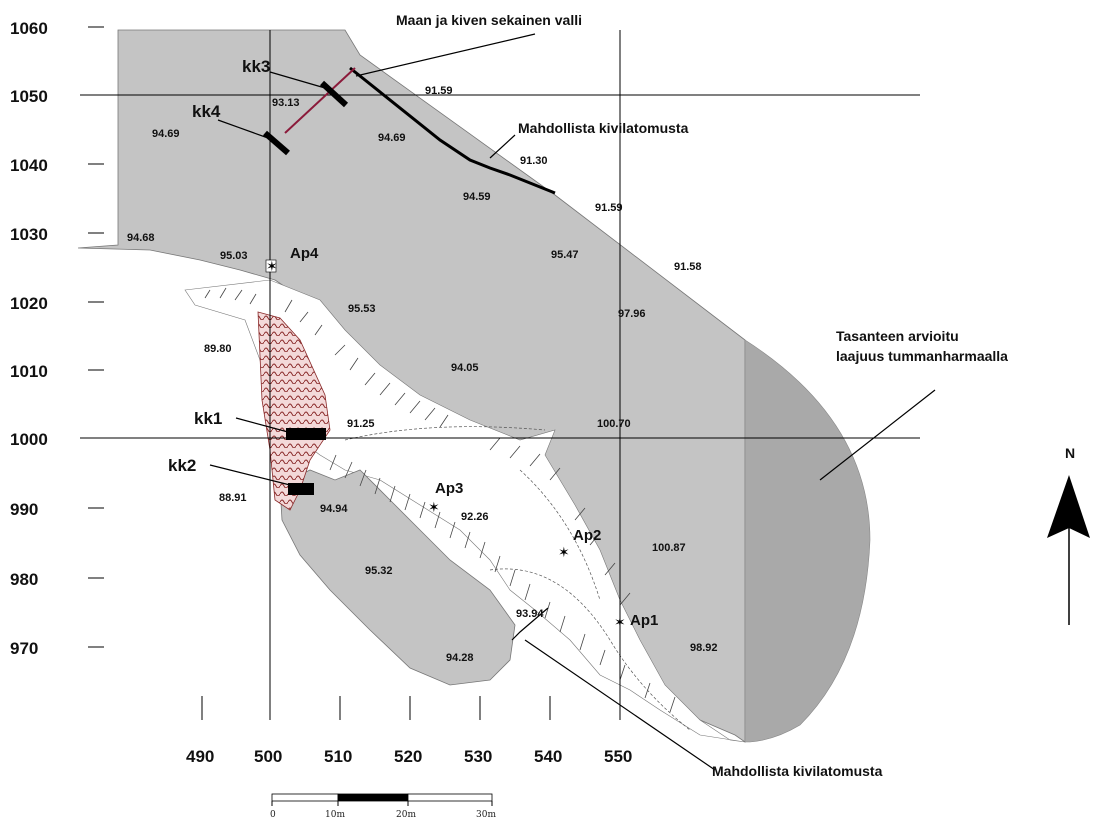 This screenshot has height=822, width=1099. What do you see at coordinates (688, 267) in the screenshot?
I see `elevation: 91.58` at bounding box center [688, 267].